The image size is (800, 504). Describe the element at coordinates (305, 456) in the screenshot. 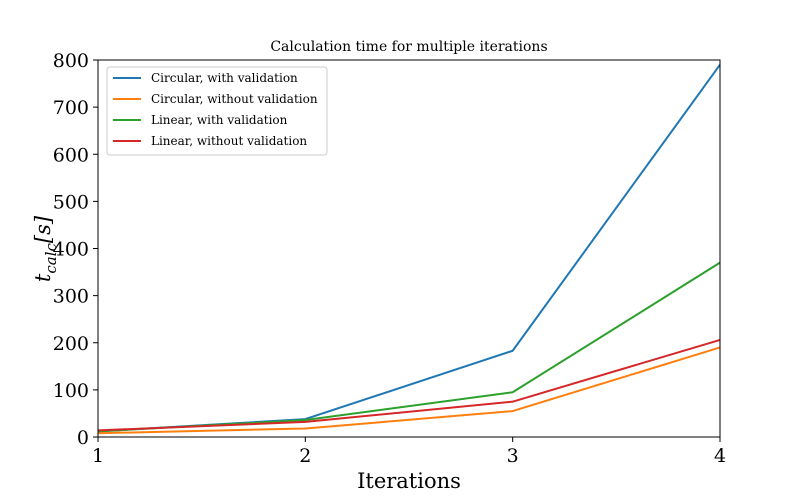

I see `x-tick-label: 2` at that location.